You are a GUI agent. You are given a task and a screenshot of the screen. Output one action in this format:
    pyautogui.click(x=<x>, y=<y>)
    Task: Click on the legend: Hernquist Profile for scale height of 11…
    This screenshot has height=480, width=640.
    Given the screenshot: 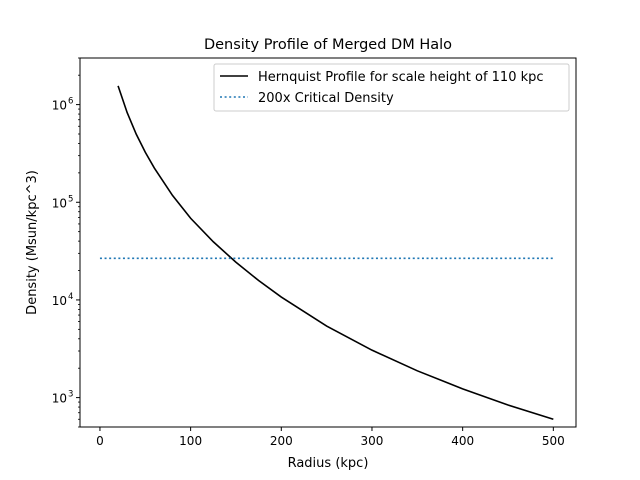 What is the action you would take?
    pyautogui.click(x=391, y=87)
    